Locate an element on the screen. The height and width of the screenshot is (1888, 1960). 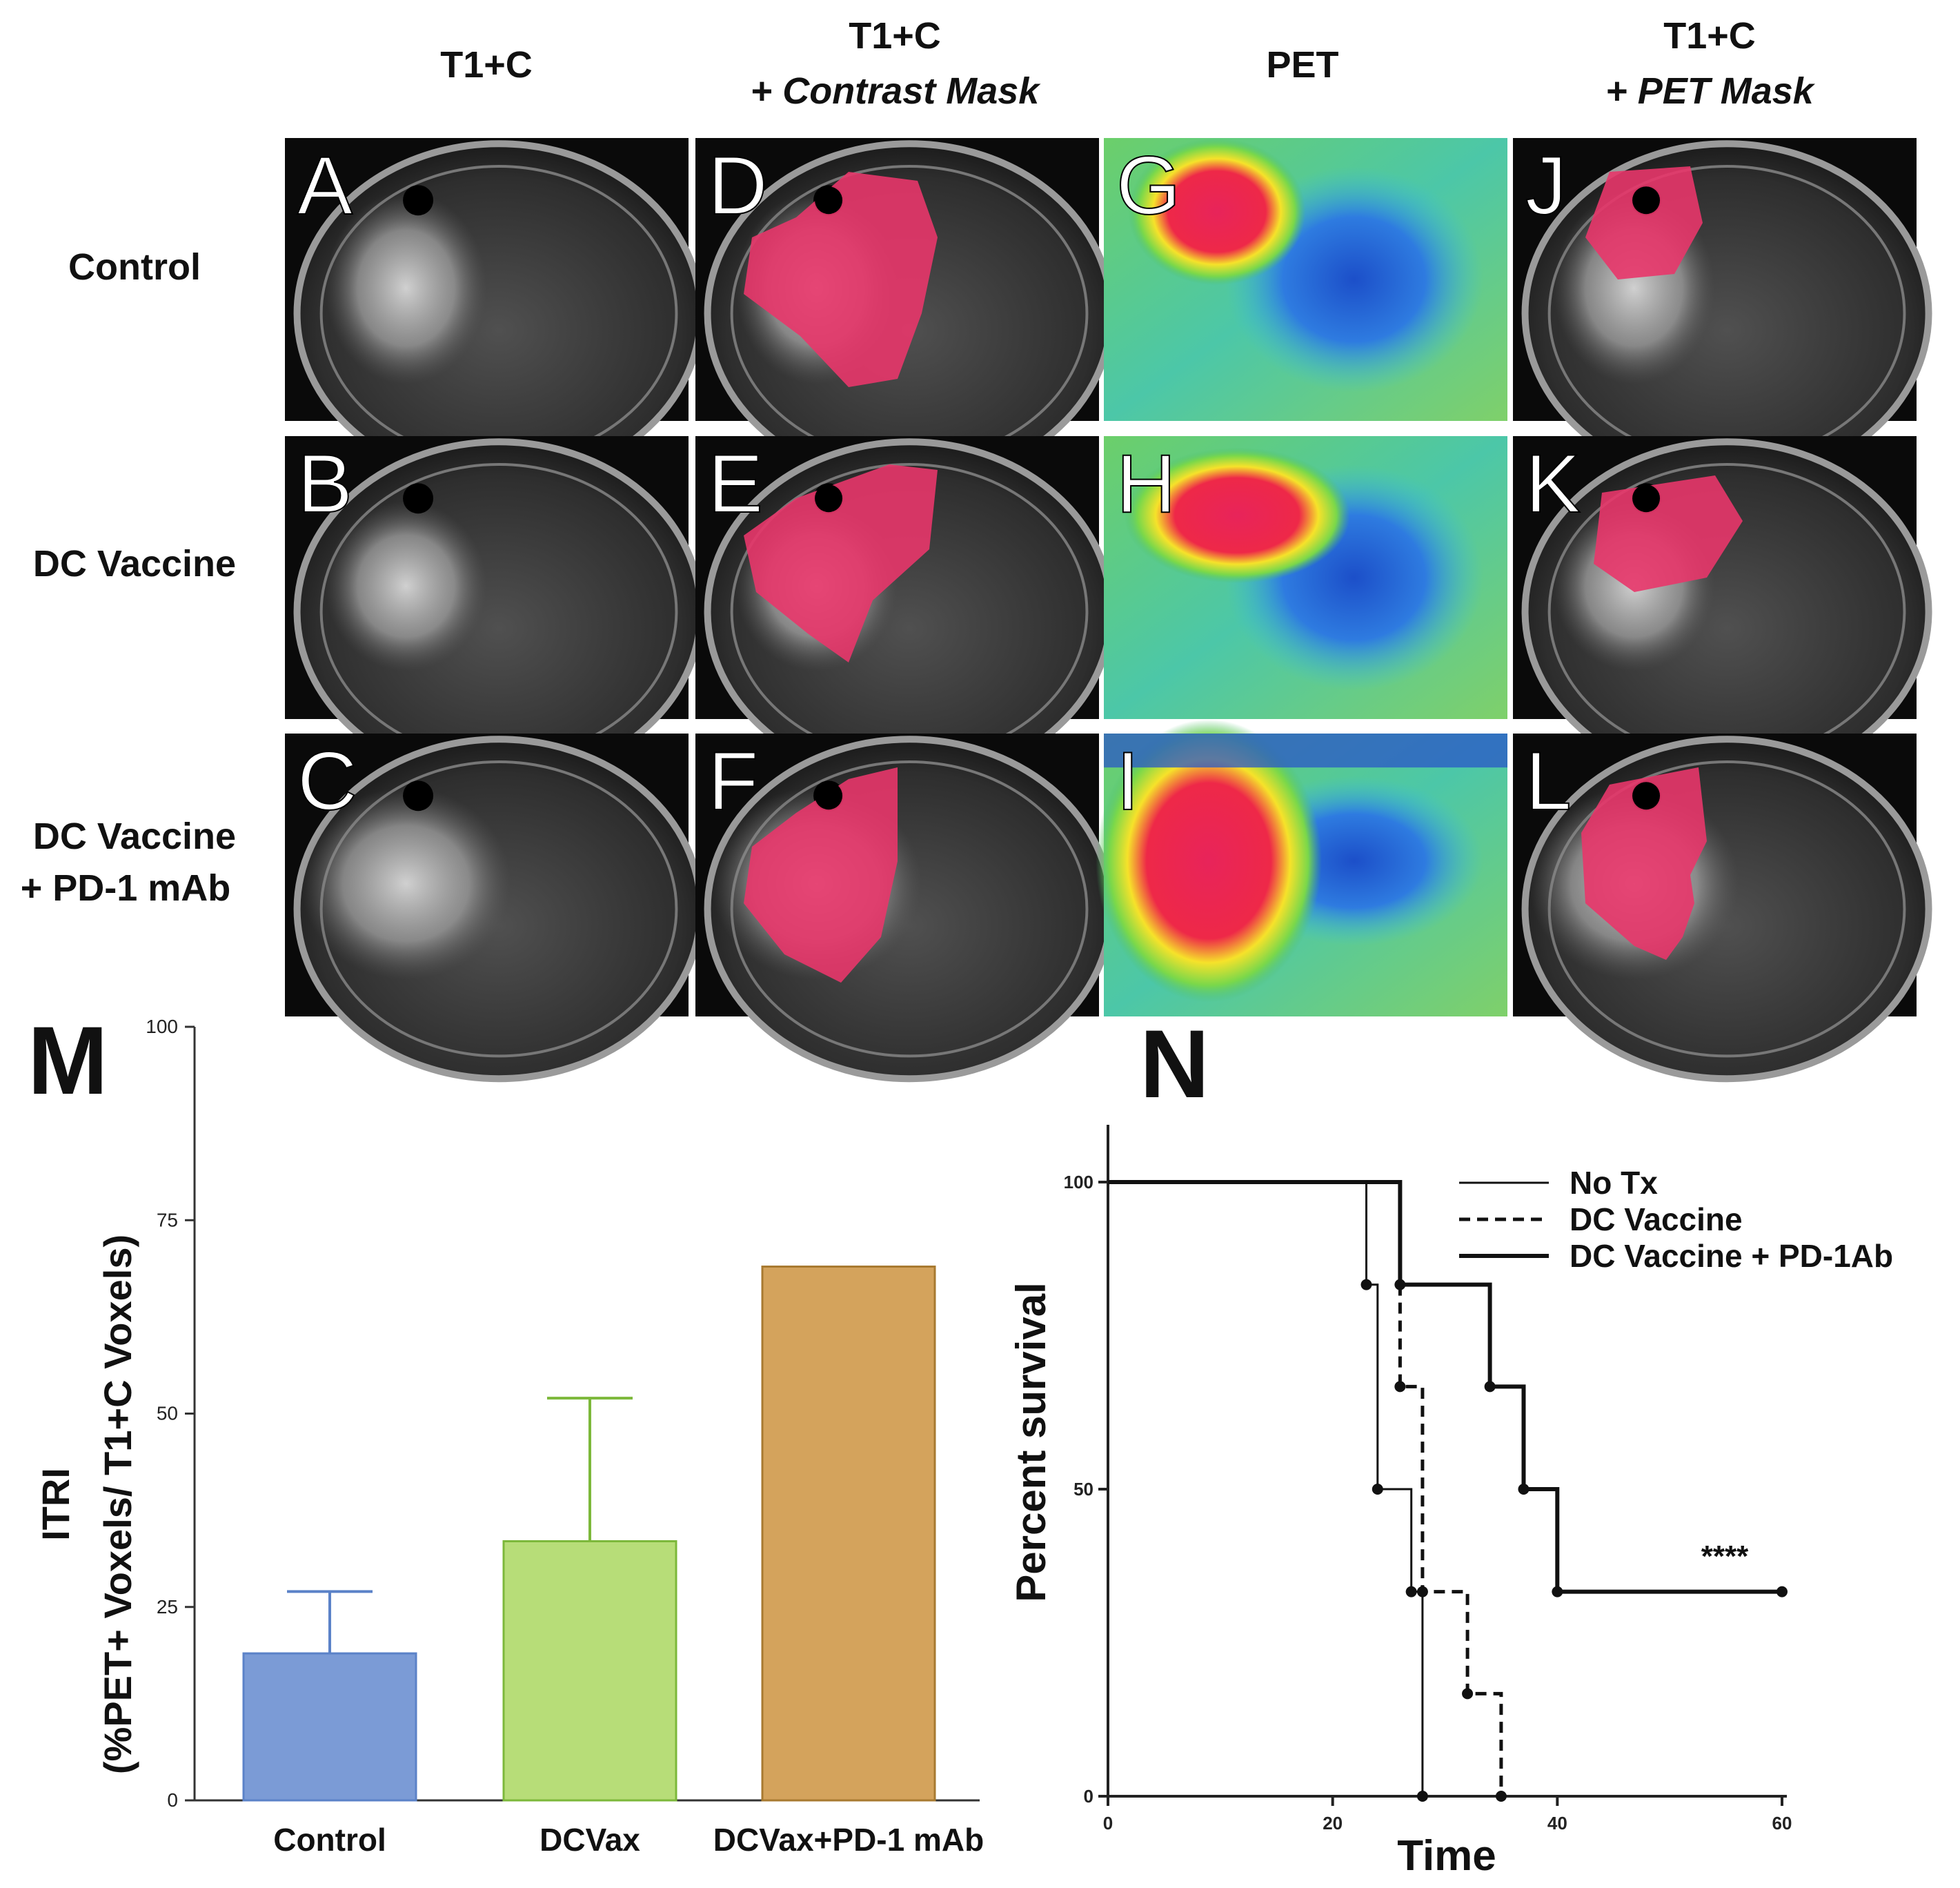
y-axis-label-m-line2: (%PET+ Voxels/ T1+C Voxels) is located at coordinates (117, 1504).